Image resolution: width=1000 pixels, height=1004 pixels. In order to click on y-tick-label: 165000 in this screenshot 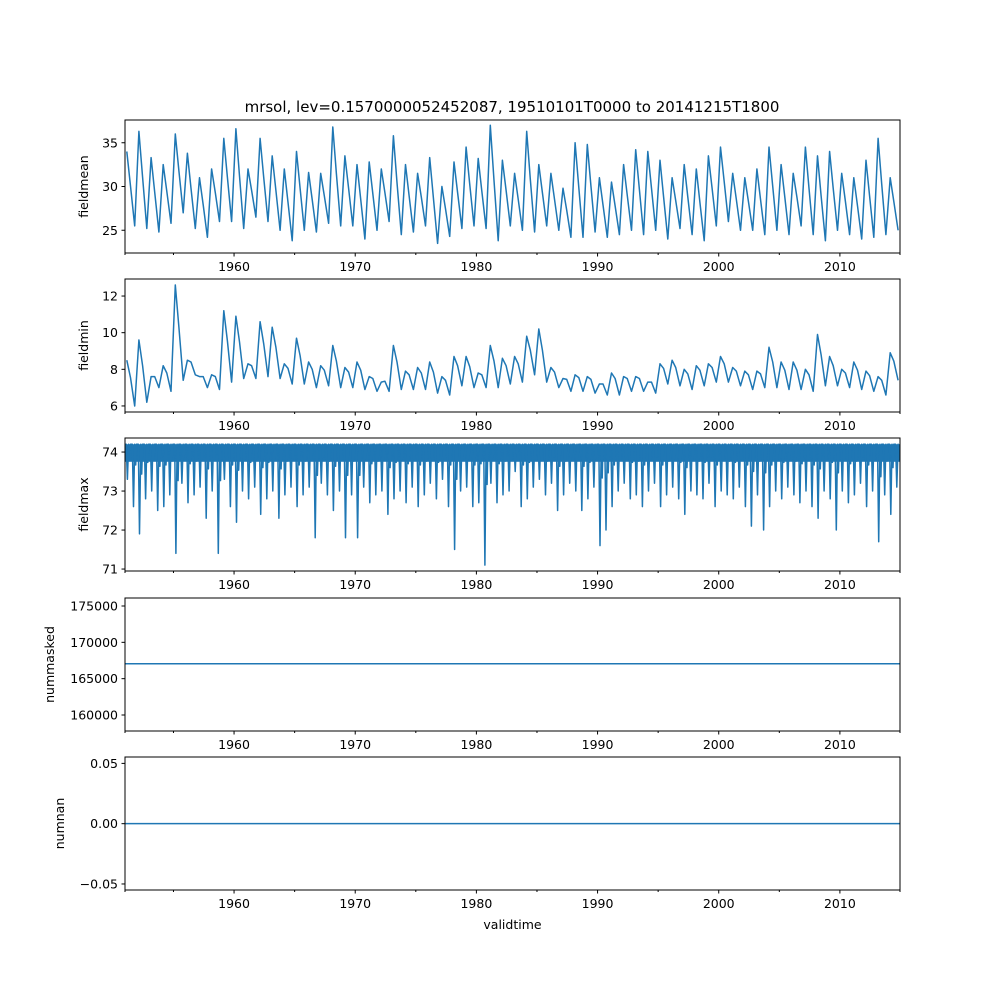, I will do `click(94, 678)`.